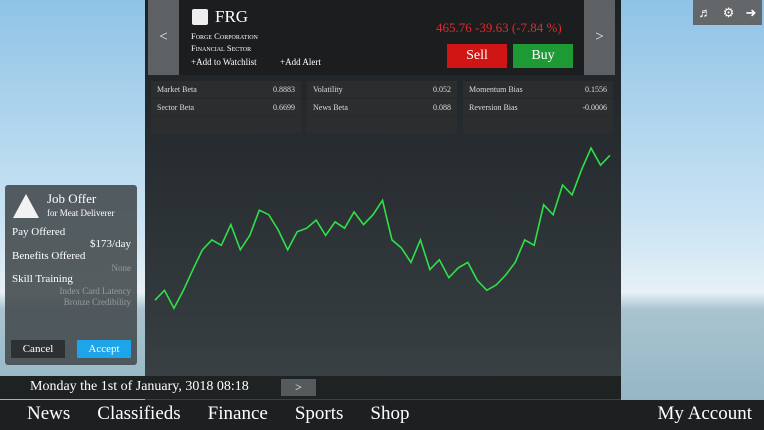 This screenshot has width=764, height=430. I want to click on stat-value: 0.8883, so click(284, 89).